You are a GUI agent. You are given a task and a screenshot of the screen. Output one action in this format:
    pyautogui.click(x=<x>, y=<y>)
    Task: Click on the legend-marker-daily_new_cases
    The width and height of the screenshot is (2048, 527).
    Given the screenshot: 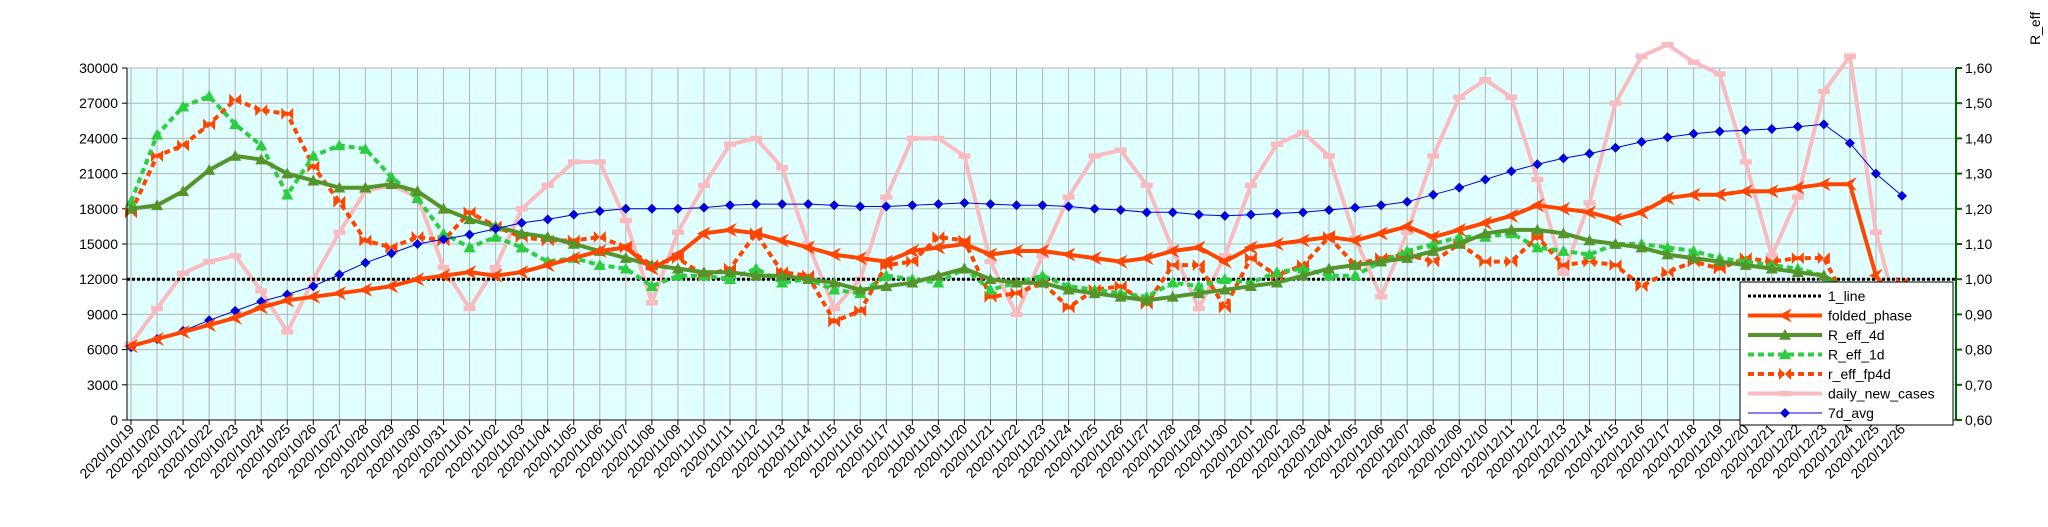 What is the action you would take?
    pyautogui.click(x=1785, y=393)
    